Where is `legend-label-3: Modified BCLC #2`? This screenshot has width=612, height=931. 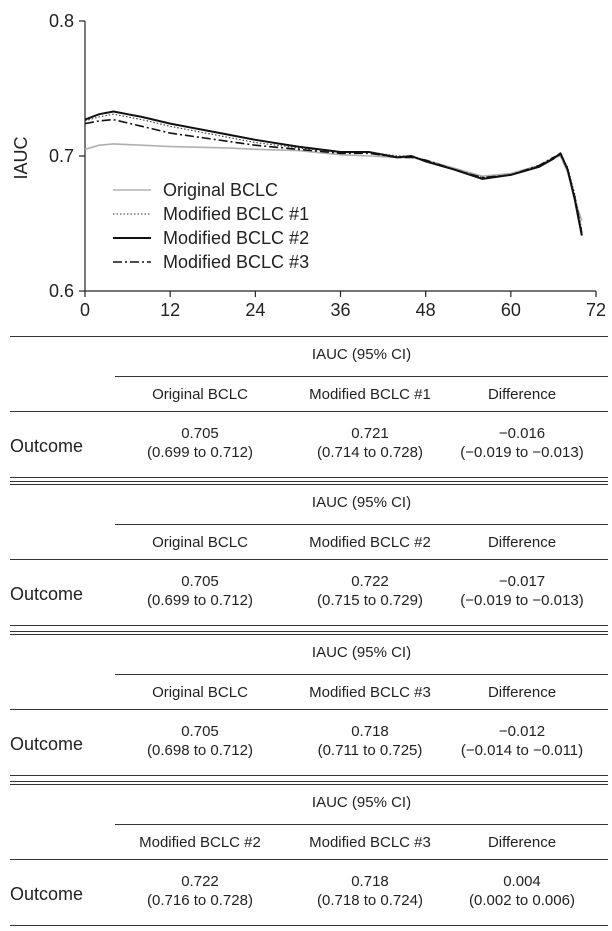 legend-label-3: Modified BCLC #2 is located at coordinates (236, 238).